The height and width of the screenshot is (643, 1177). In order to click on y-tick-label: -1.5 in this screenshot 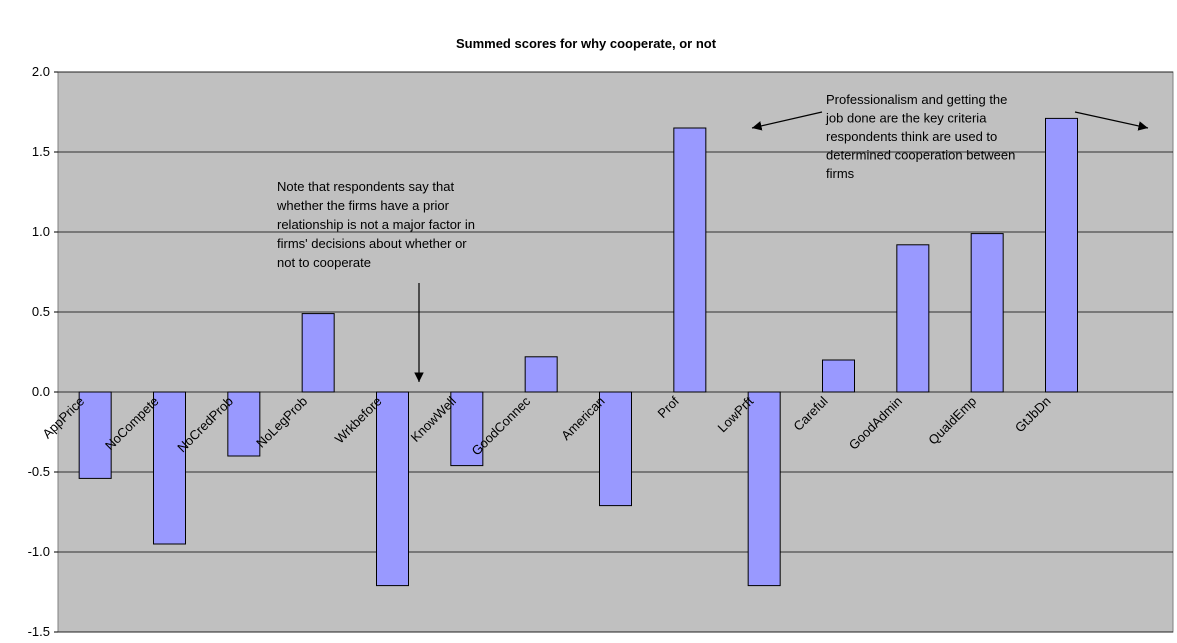, I will do `click(39, 631)`.